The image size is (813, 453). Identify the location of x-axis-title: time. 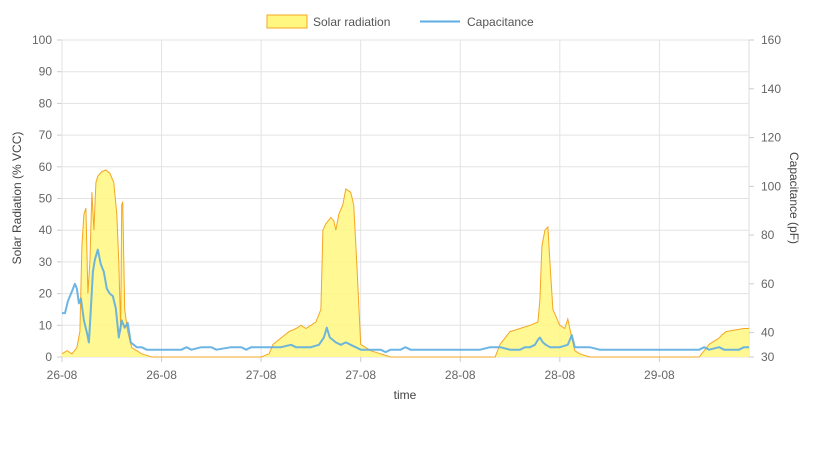
(405, 395).